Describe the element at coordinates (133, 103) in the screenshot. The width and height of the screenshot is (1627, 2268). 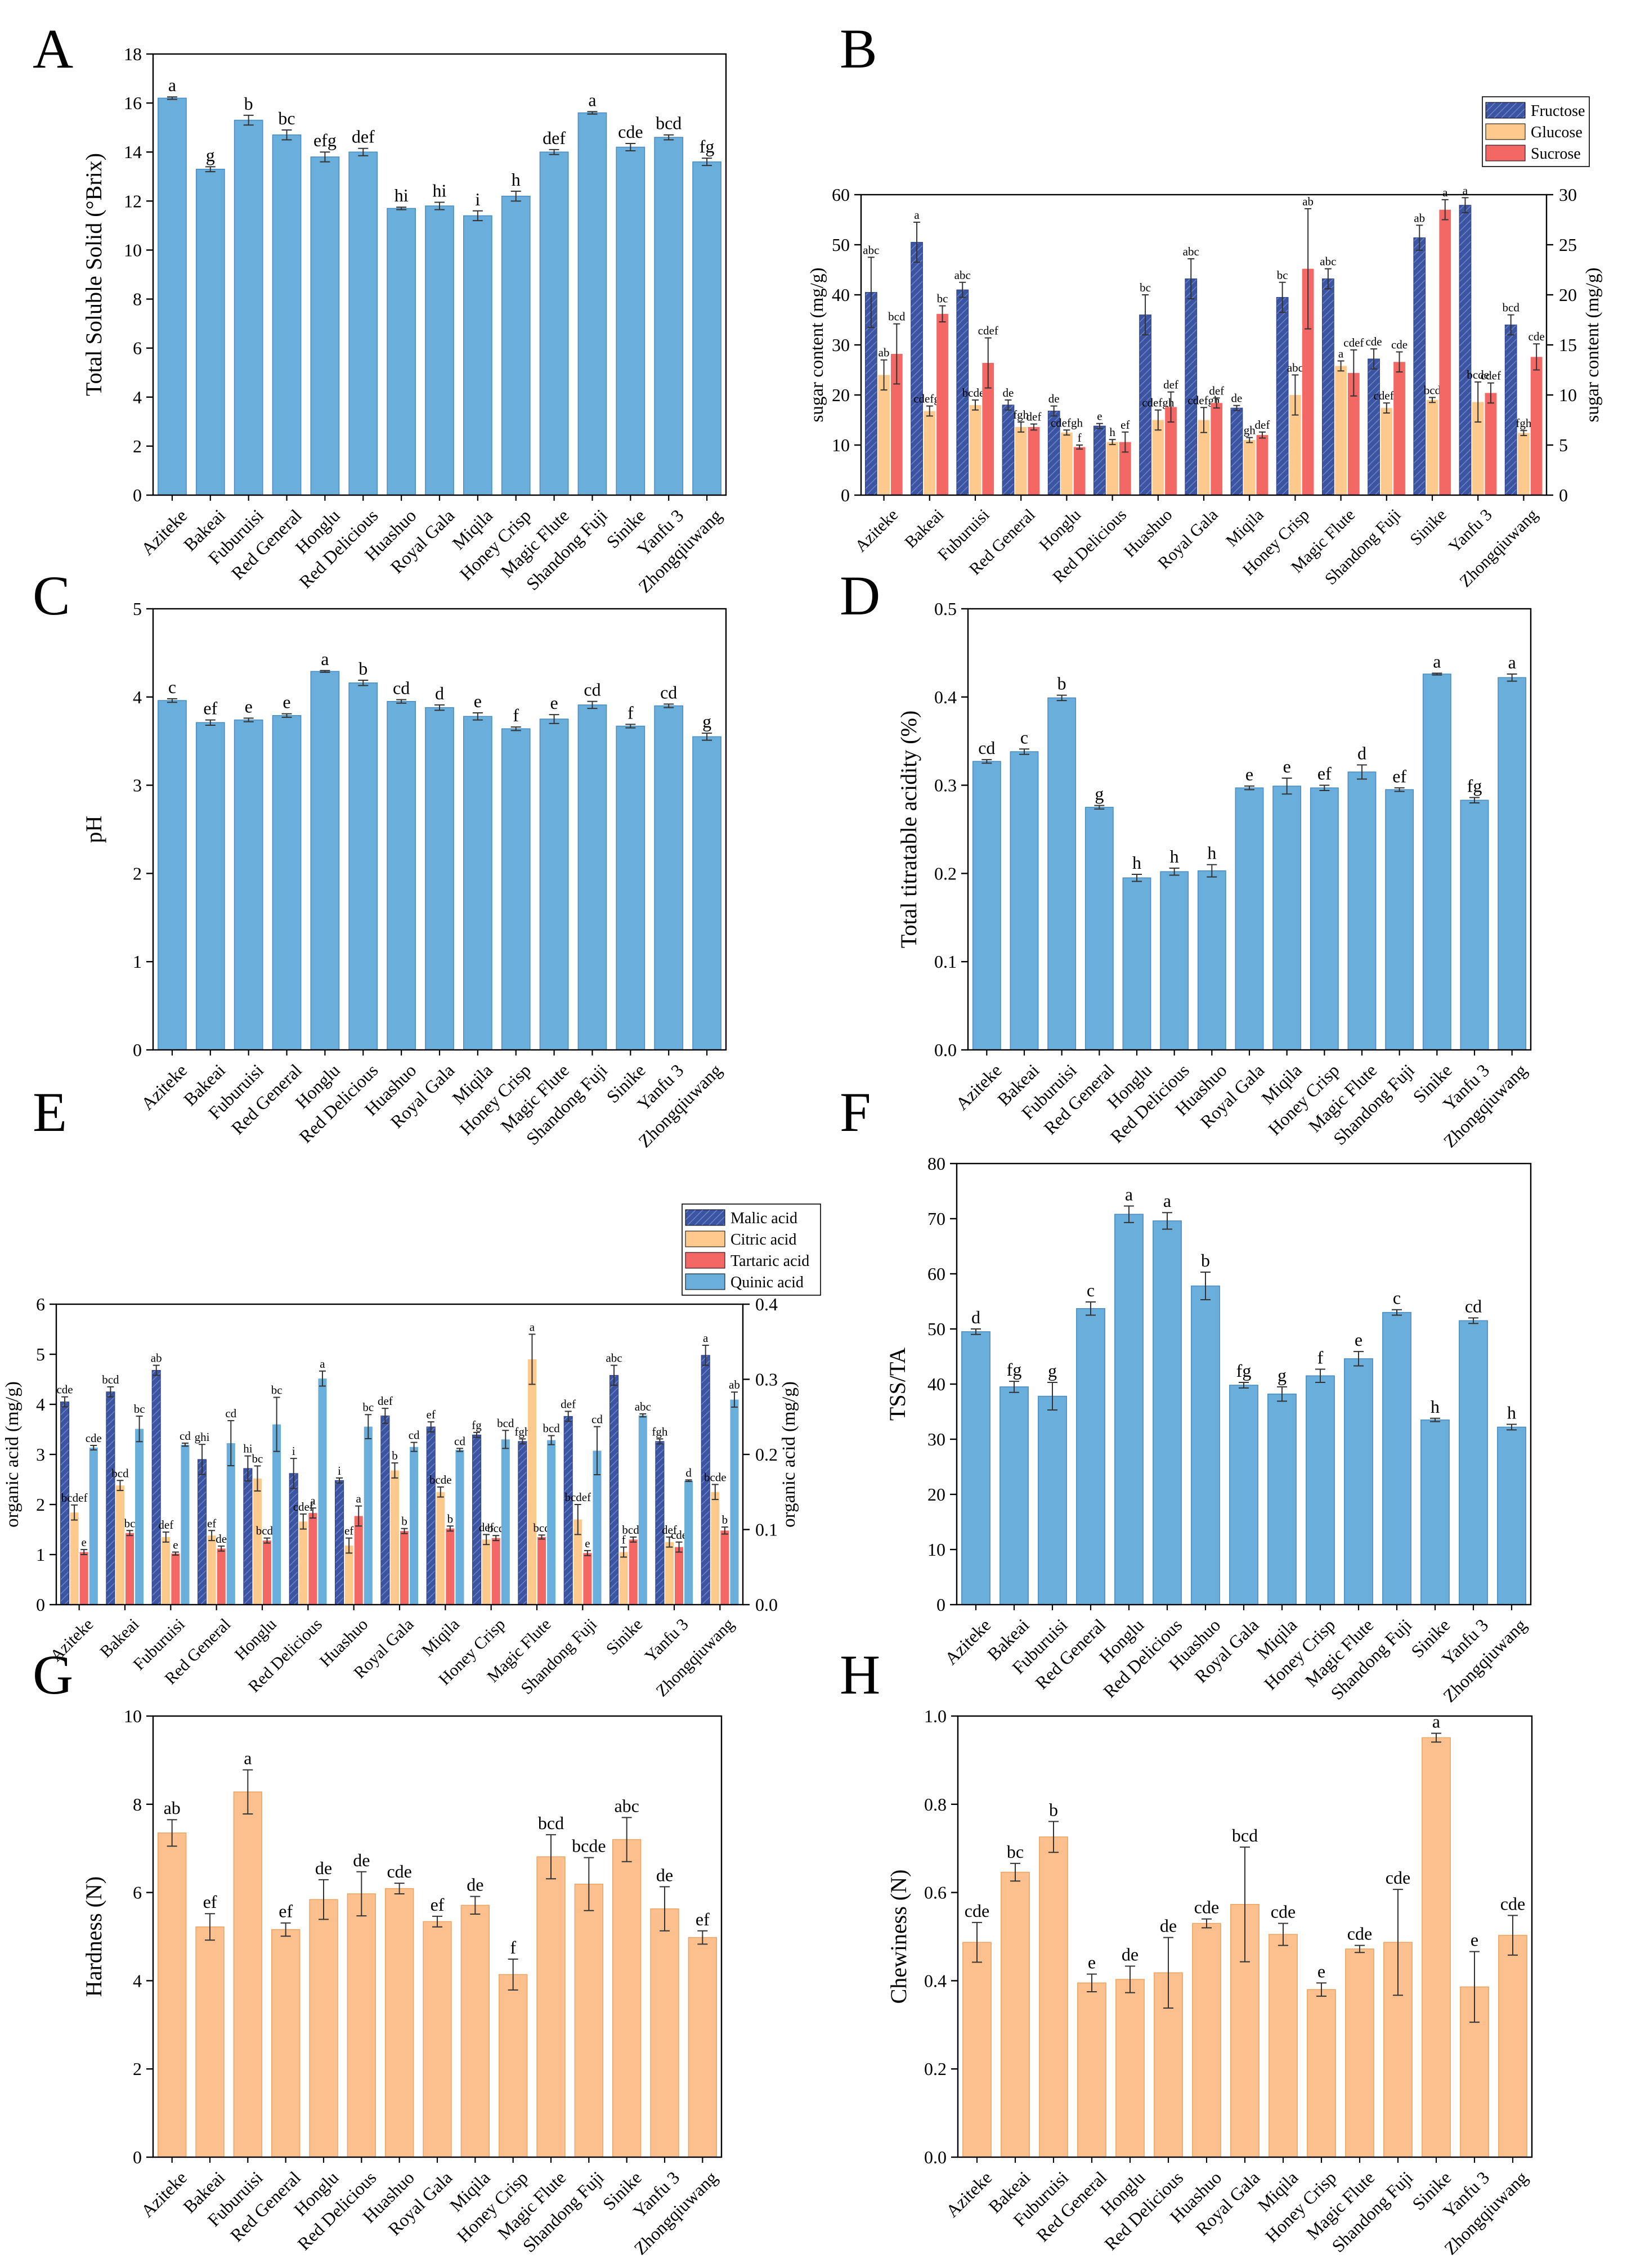
I see `panel-a-ytick-label: 16` at that location.